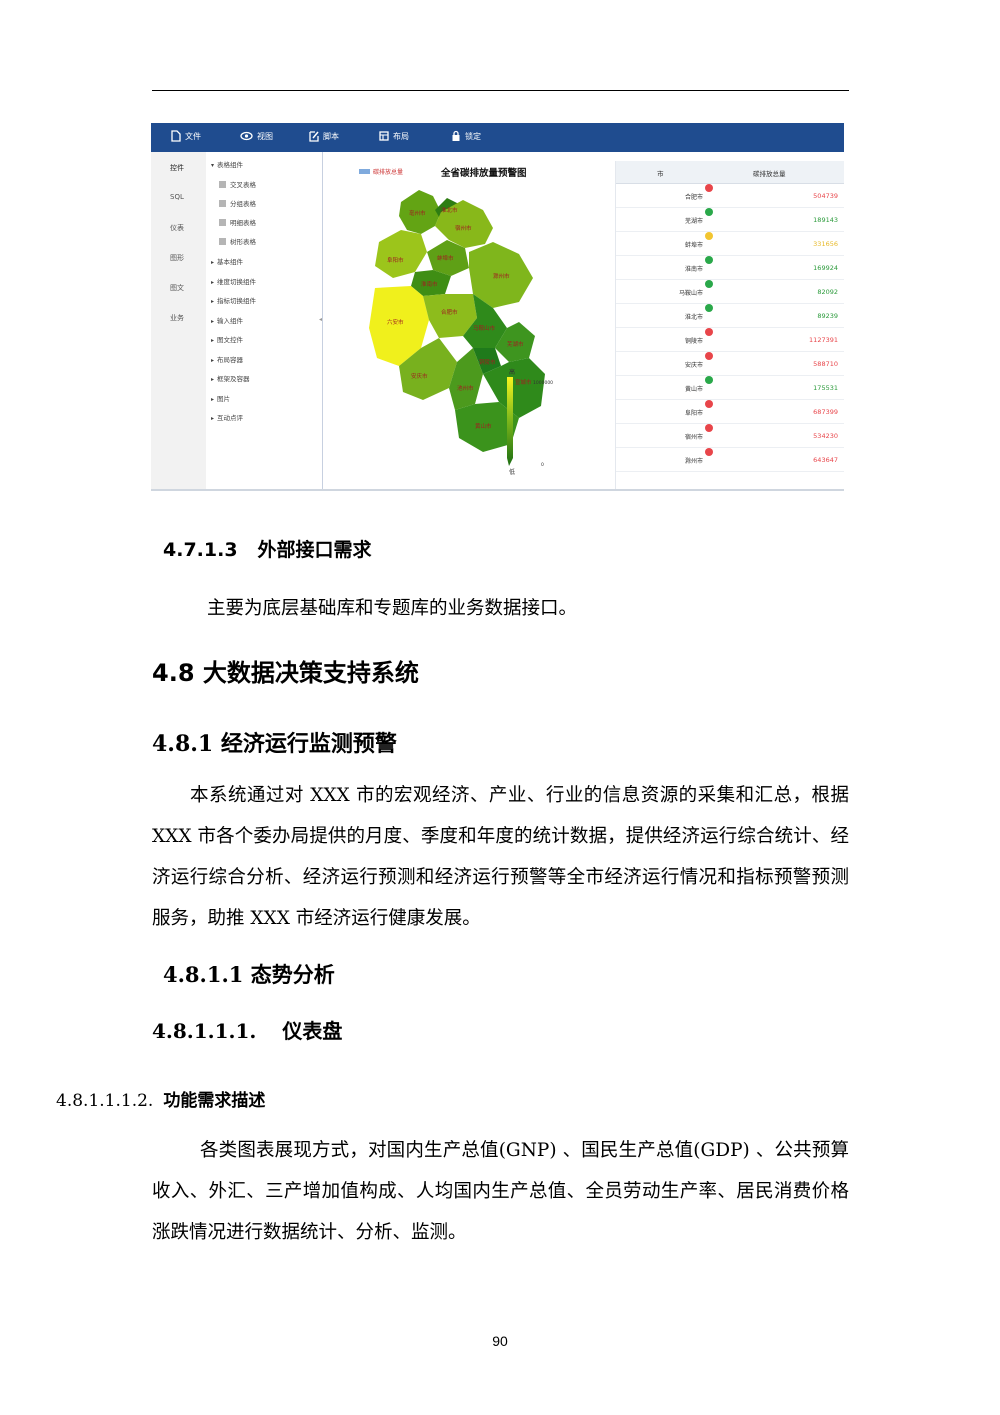 Image resolution: width=1000 pixels, height=1415 pixels. Describe the element at coordinates (230, 321) in the screenshot. I see `tree-group-label: 输入组件` at that location.